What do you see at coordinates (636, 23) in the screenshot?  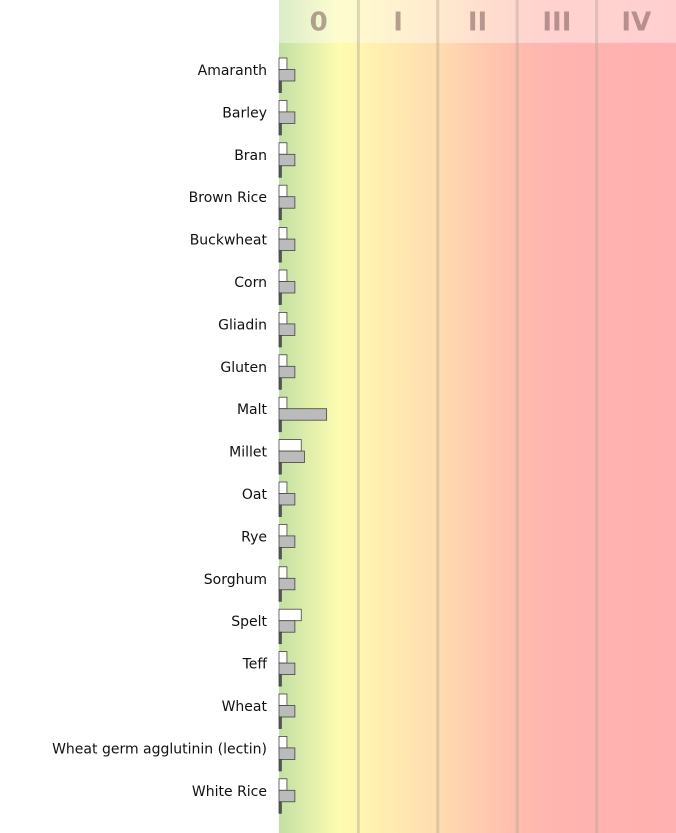 I see `class-label: IV` at bounding box center [636, 23].